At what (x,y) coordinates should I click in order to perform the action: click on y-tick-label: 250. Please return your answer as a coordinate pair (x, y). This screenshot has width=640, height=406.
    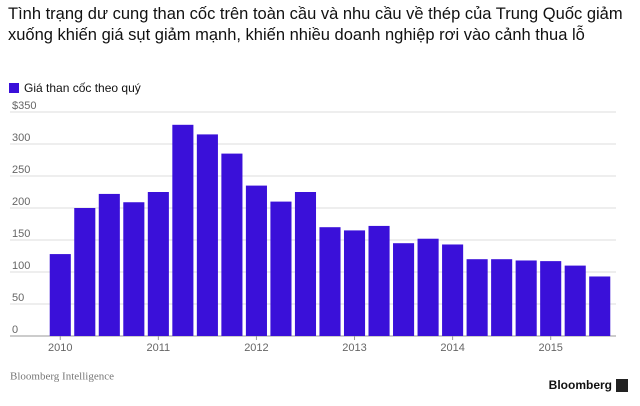
    Looking at the image, I should click on (21, 170).